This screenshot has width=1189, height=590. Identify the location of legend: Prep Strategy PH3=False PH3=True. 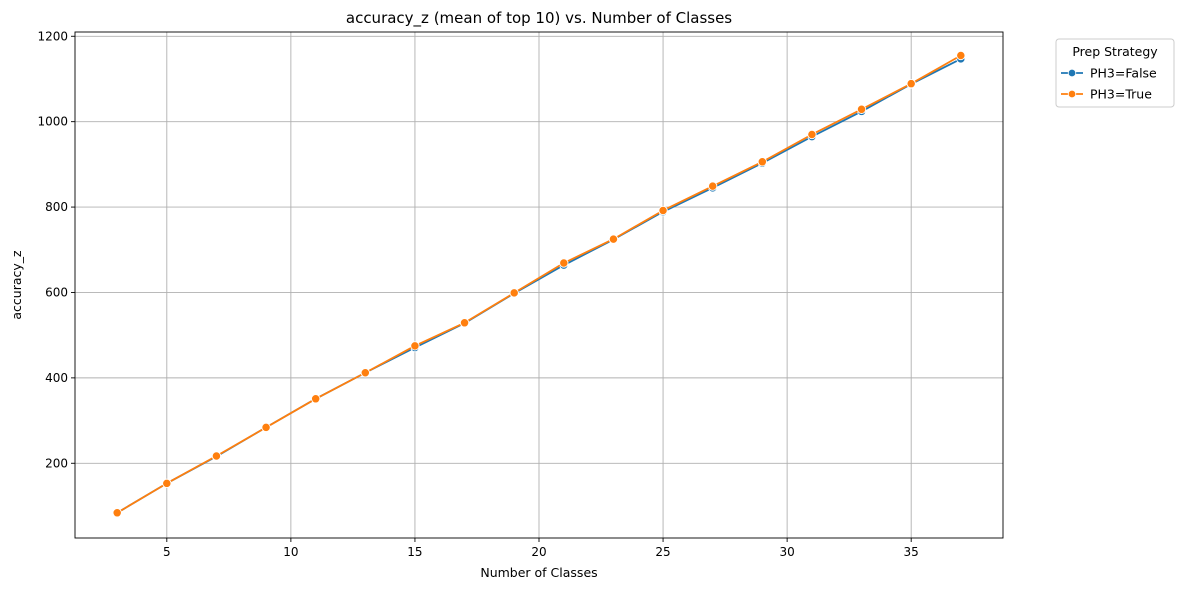
(1115, 73).